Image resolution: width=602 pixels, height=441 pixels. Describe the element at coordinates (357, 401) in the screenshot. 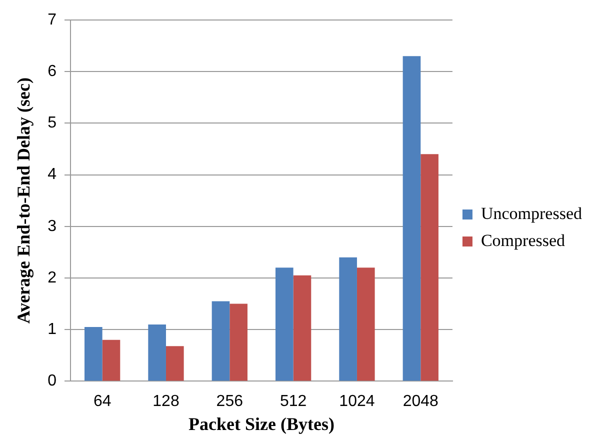

I see `x-tick-label: 1024` at that location.